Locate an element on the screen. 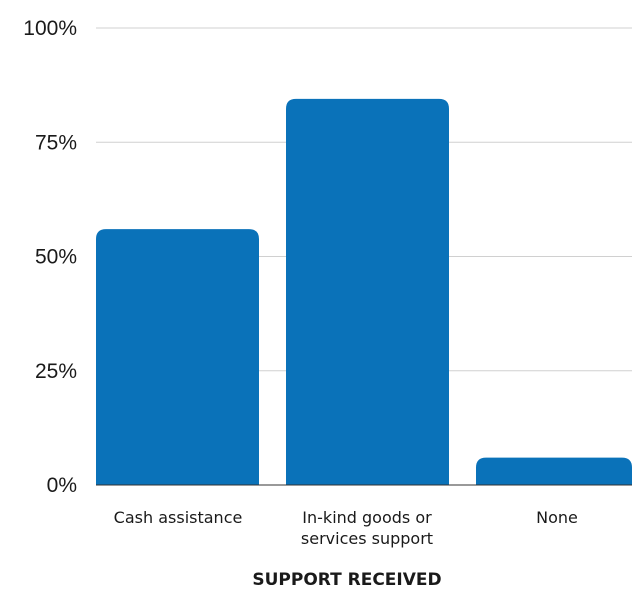 This screenshot has width=632, height=595. x-category-label: Cash assistance is located at coordinates (178, 517).